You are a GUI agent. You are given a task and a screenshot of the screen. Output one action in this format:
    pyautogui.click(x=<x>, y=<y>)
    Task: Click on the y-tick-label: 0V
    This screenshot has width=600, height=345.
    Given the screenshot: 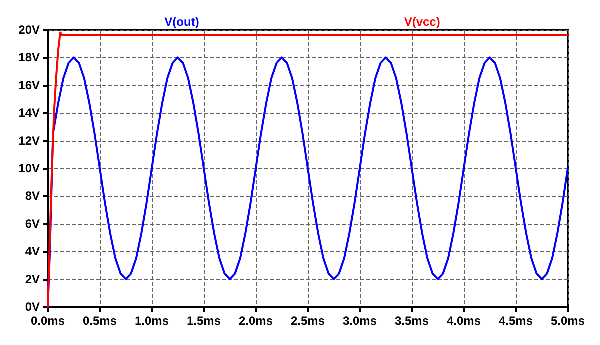 What is the action you would take?
    pyautogui.click(x=32, y=307)
    